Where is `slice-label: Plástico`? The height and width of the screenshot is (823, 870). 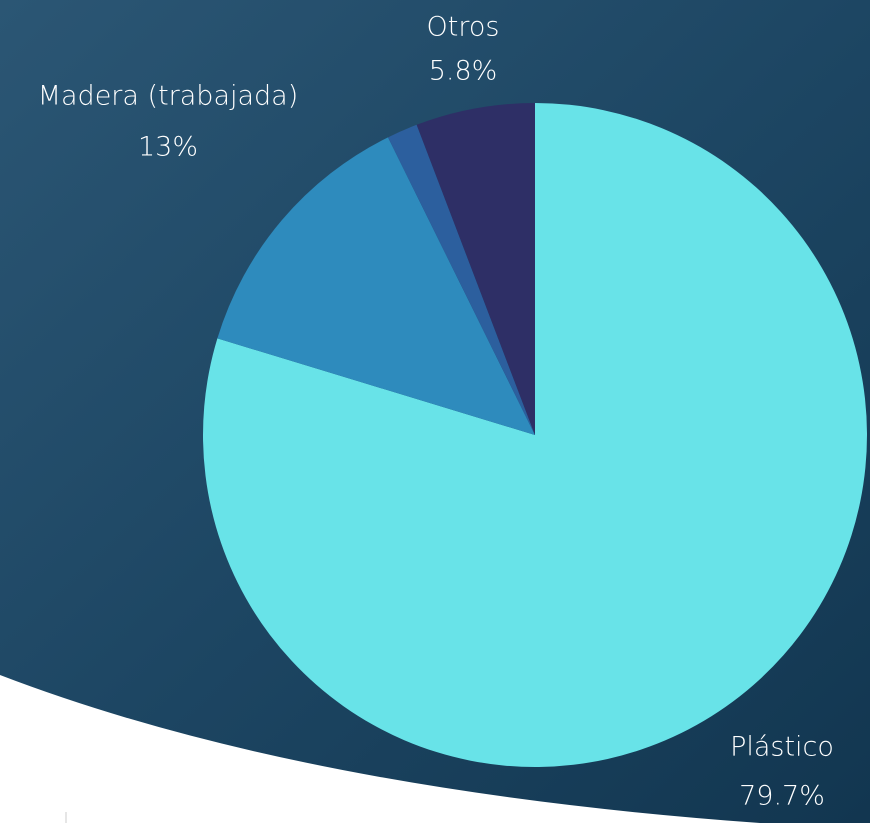
slice-label: Plástico is located at coordinates (782, 747).